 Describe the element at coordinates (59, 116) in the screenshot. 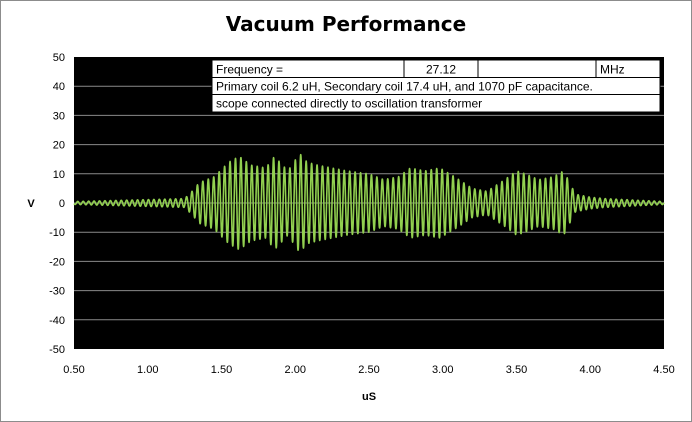

I see `y-tick-label: 30` at that location.